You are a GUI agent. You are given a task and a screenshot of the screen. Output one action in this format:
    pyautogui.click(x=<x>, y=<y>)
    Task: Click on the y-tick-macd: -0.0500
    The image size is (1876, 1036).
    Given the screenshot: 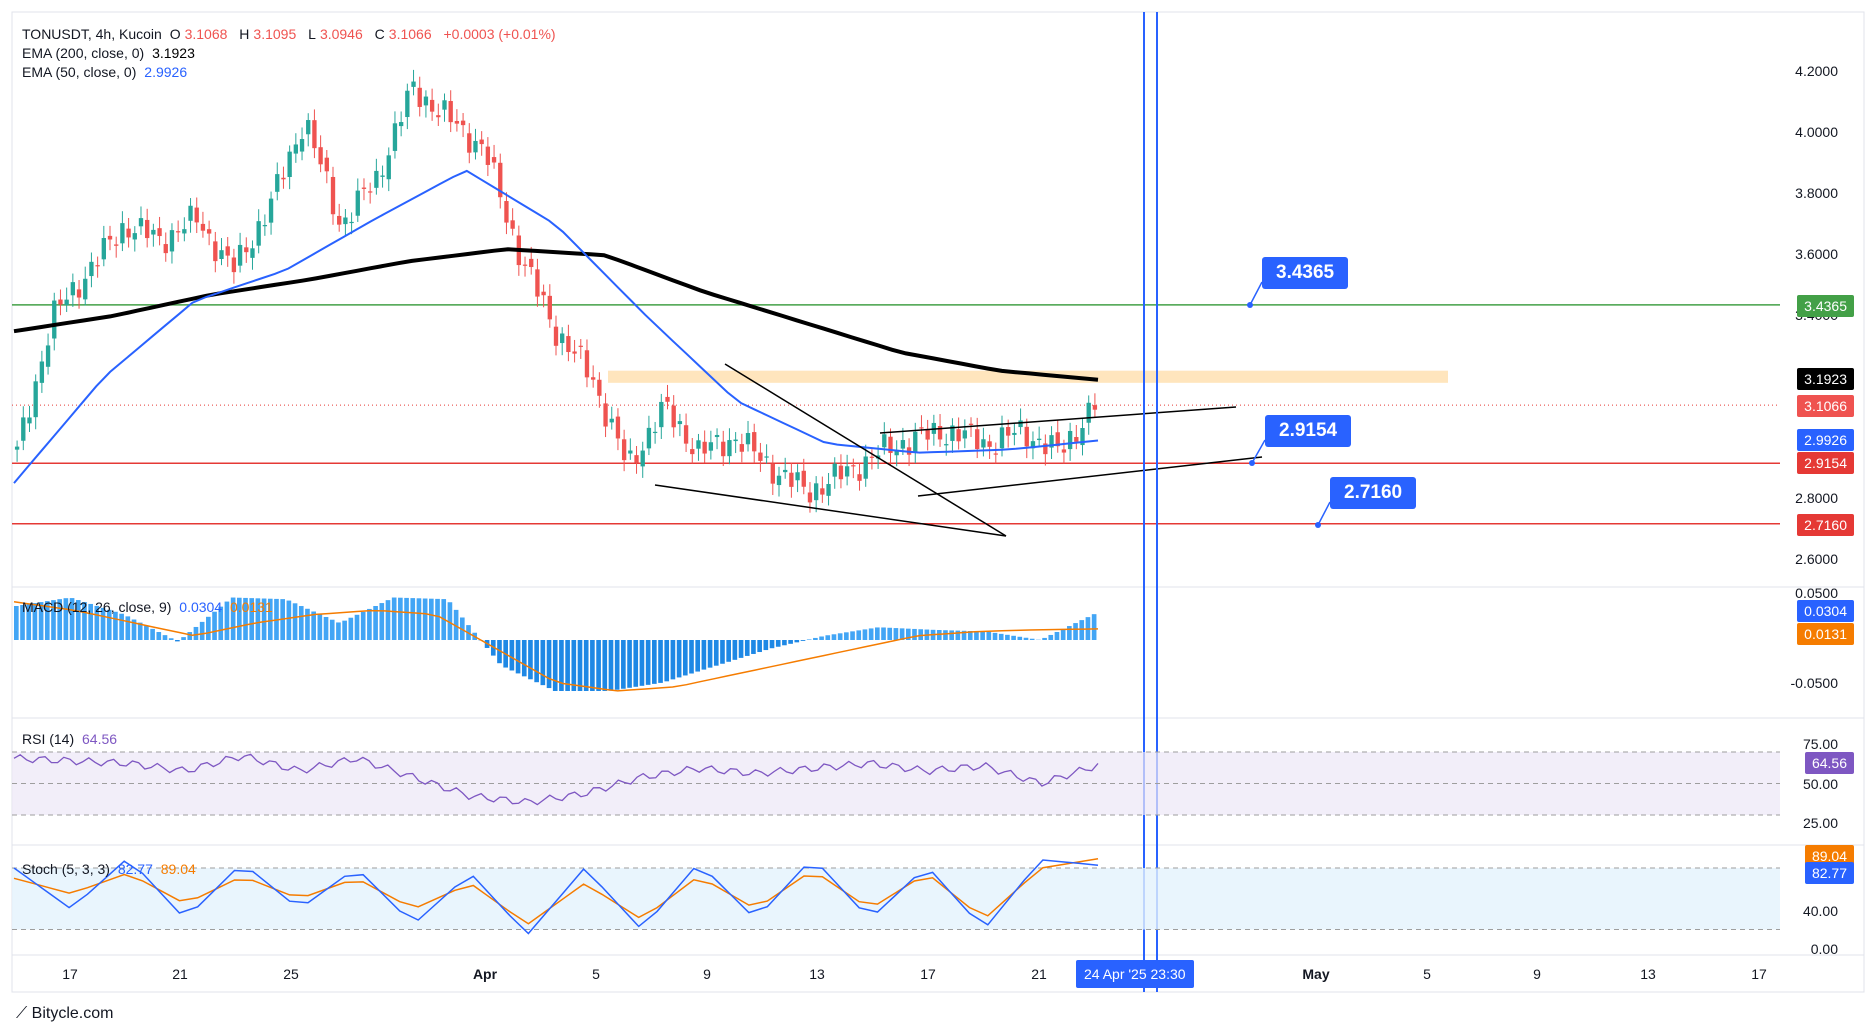 What is the action you would take?
    pyautogui.click(x=1814, y=683)
    